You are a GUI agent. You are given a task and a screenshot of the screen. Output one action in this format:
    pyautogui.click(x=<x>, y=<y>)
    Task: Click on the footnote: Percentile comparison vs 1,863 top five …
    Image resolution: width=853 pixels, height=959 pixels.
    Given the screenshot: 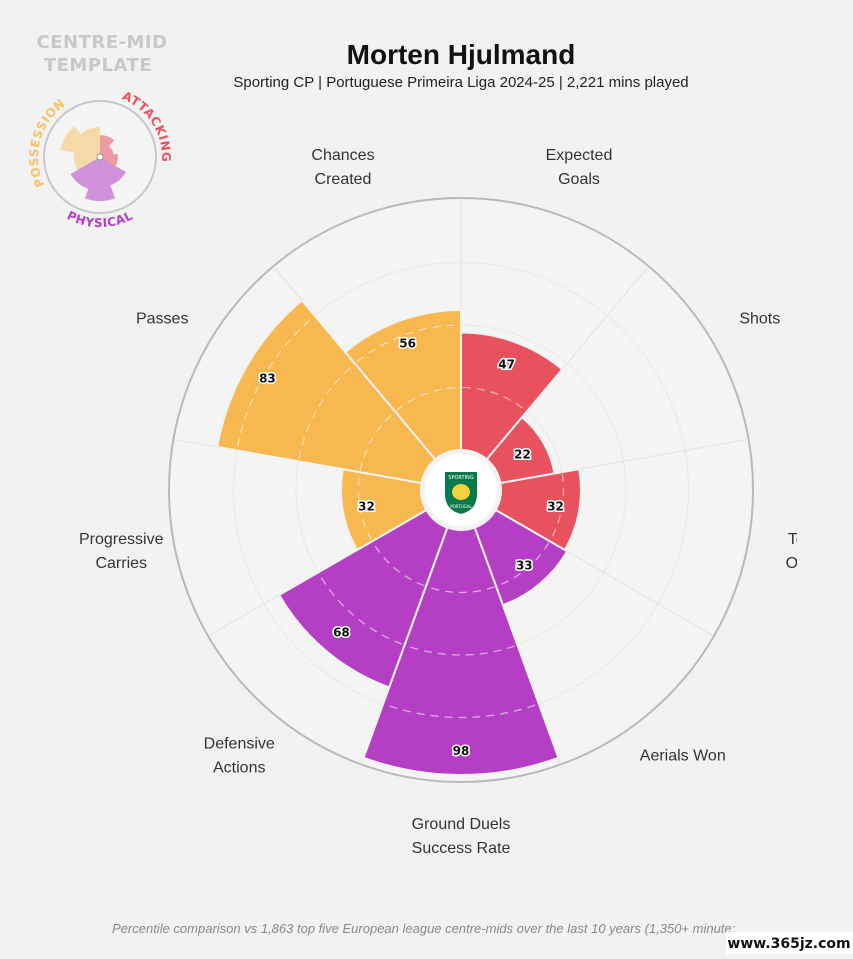 What is the action you would take?
    pyautogui.click(x=424, y=928)
    